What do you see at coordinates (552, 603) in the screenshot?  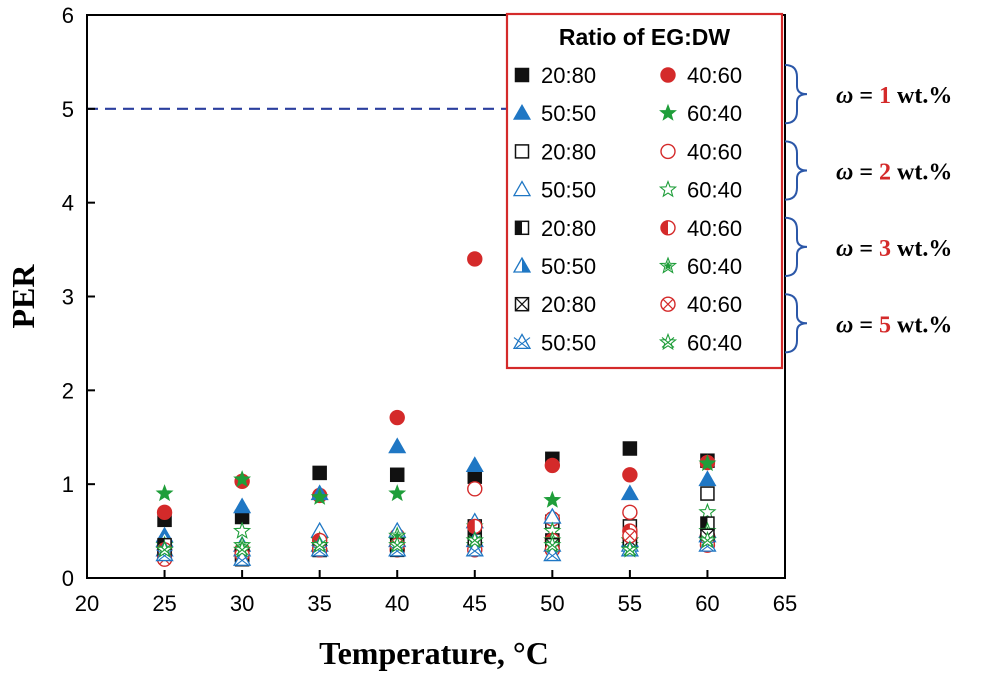 I see `x-tick-label: 50` at bounding box center [552, 603].